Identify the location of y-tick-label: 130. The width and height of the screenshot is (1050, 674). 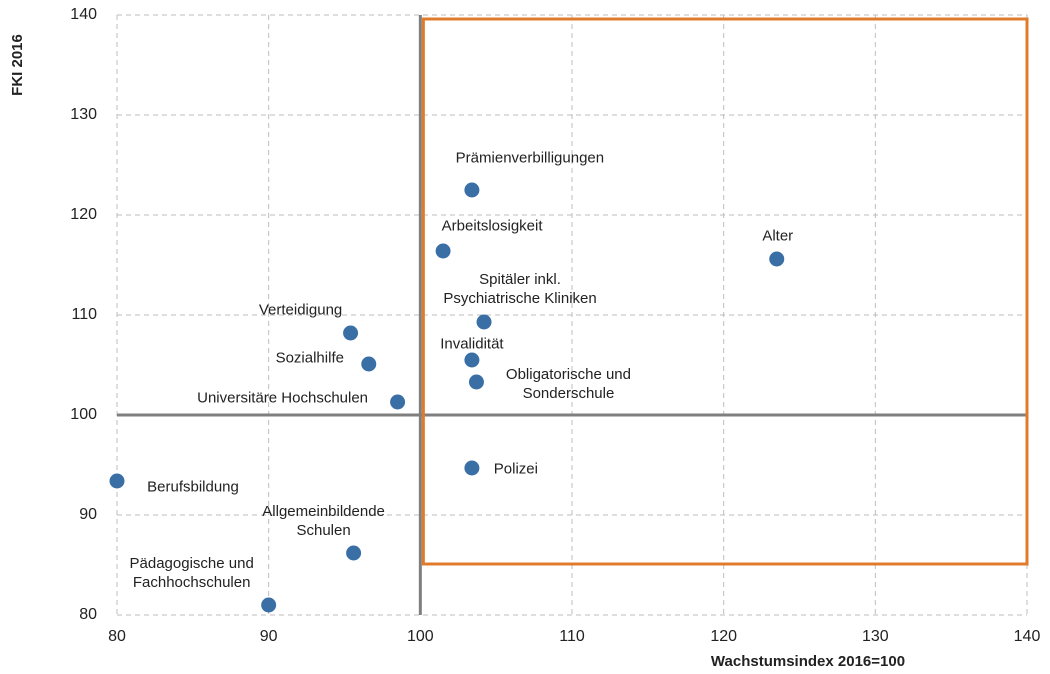
(83, 114).